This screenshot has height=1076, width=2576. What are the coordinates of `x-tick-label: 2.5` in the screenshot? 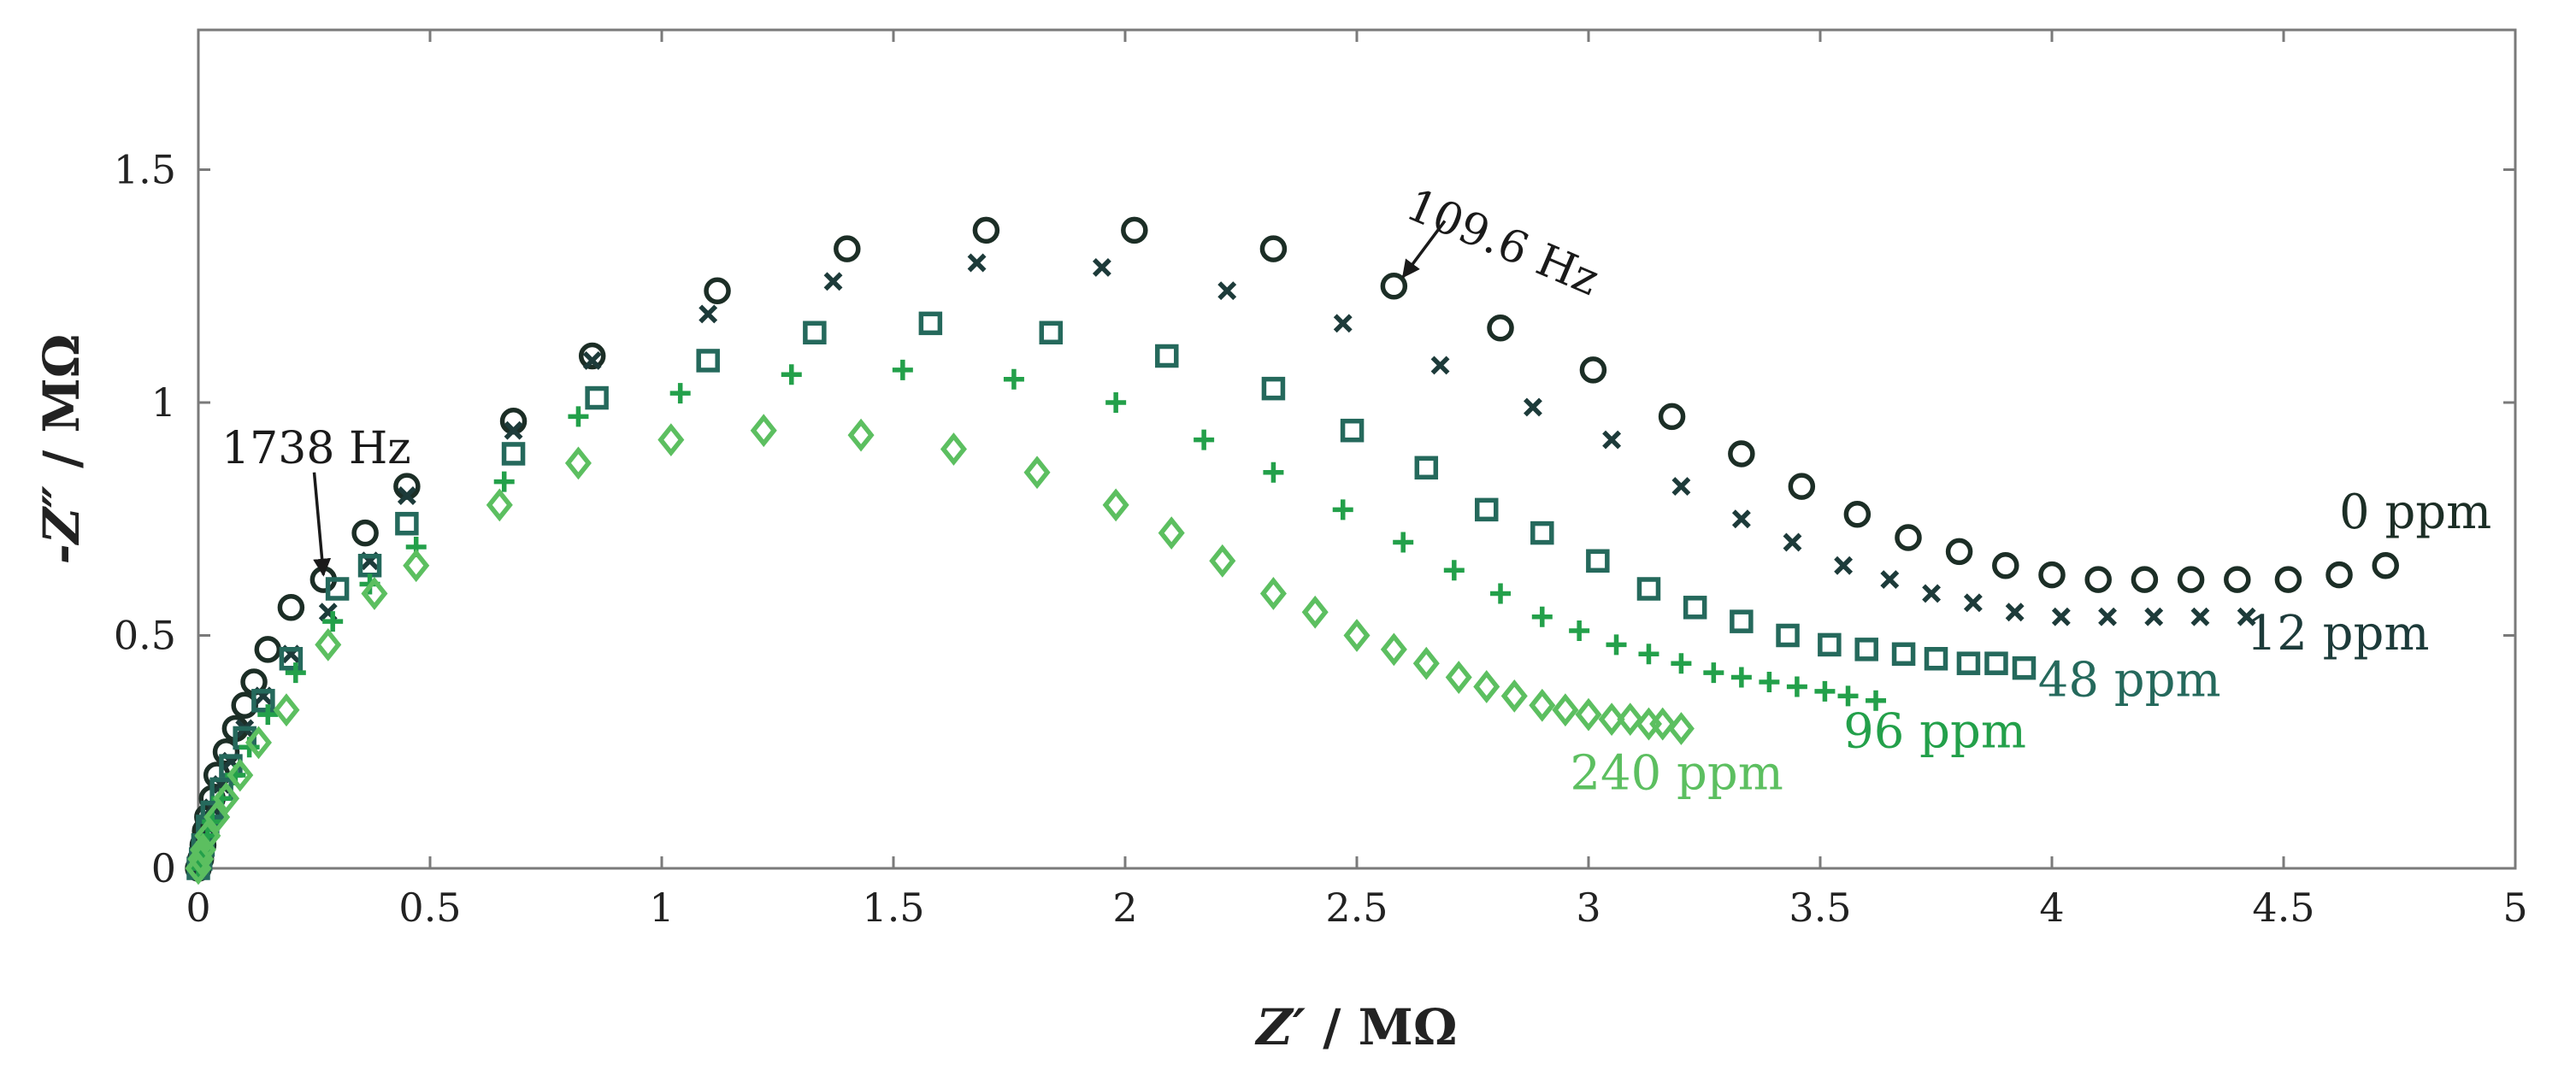 It's located at (1356, 908).